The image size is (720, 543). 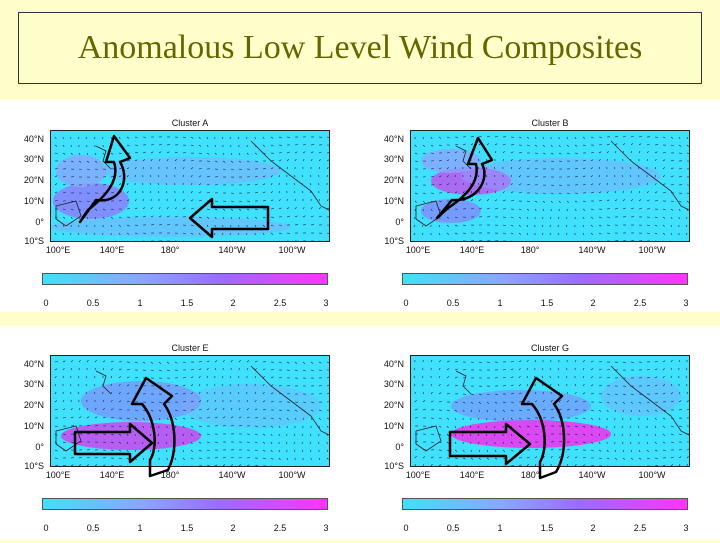 What do you see at coordinates (190, 123) in the screenshot?
I see `panel-title: Cluster A` at bounding box center [190, 123].